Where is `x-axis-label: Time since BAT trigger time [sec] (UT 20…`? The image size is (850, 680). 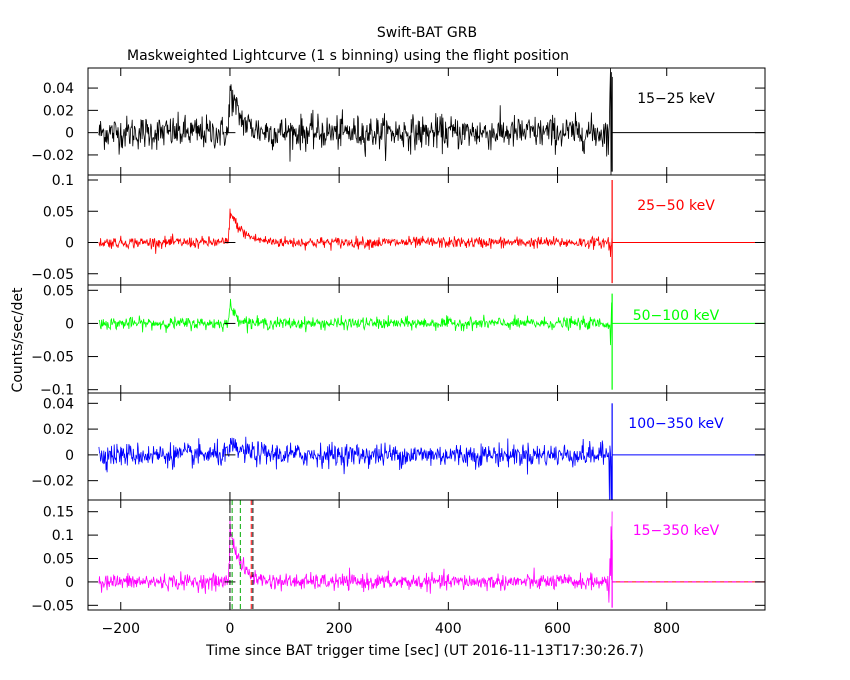 x-axis-label: Time since BAT trigger time [sec] (UT 20… is located at coordinates (424, 651).